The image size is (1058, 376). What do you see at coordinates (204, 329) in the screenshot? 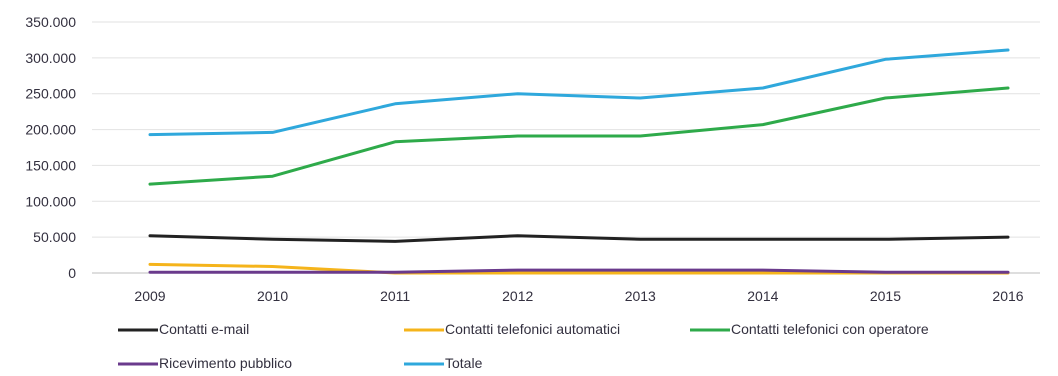
I see `legend-label: Contatti e-mail` at bounding box center [204, 329].